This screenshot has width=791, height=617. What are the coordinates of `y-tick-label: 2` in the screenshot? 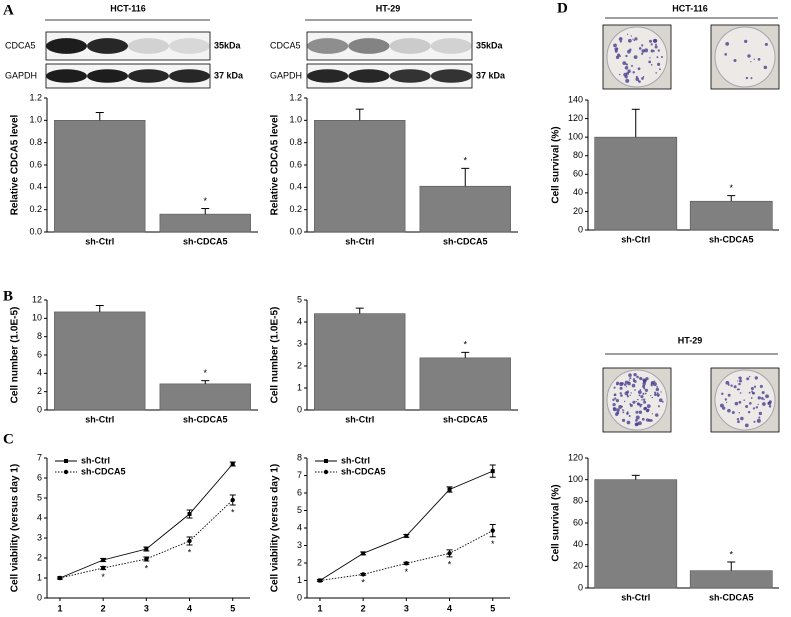 It's located at (299, 562).